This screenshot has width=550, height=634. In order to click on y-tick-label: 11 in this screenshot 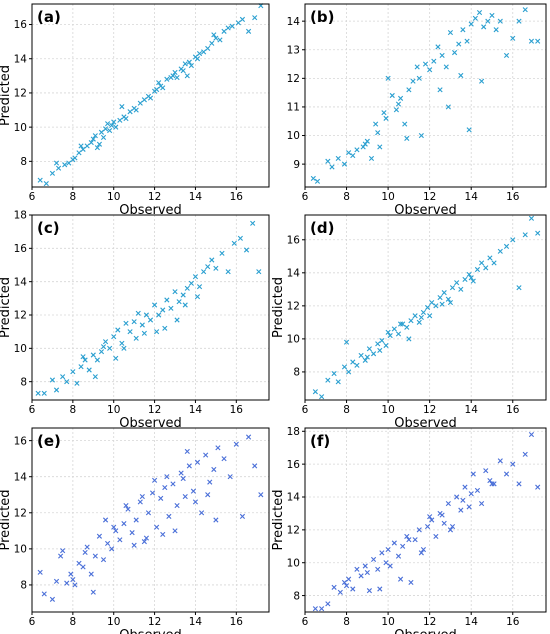, I will do `click(293, 108)`.